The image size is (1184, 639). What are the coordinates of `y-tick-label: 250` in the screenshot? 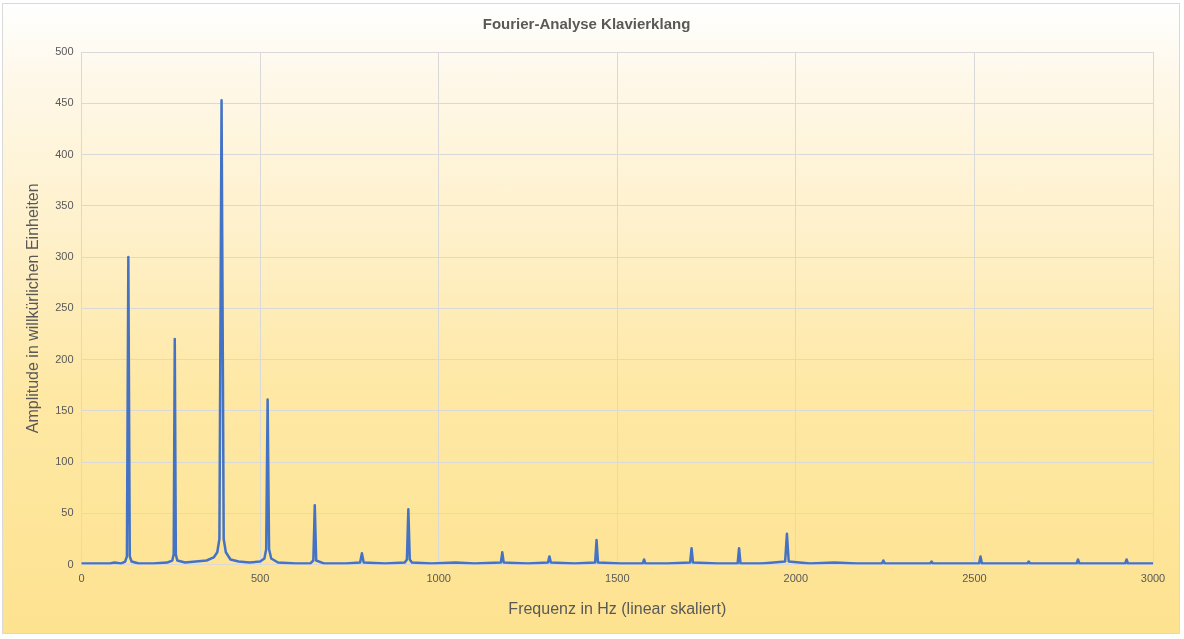 It's located at (64, 307).